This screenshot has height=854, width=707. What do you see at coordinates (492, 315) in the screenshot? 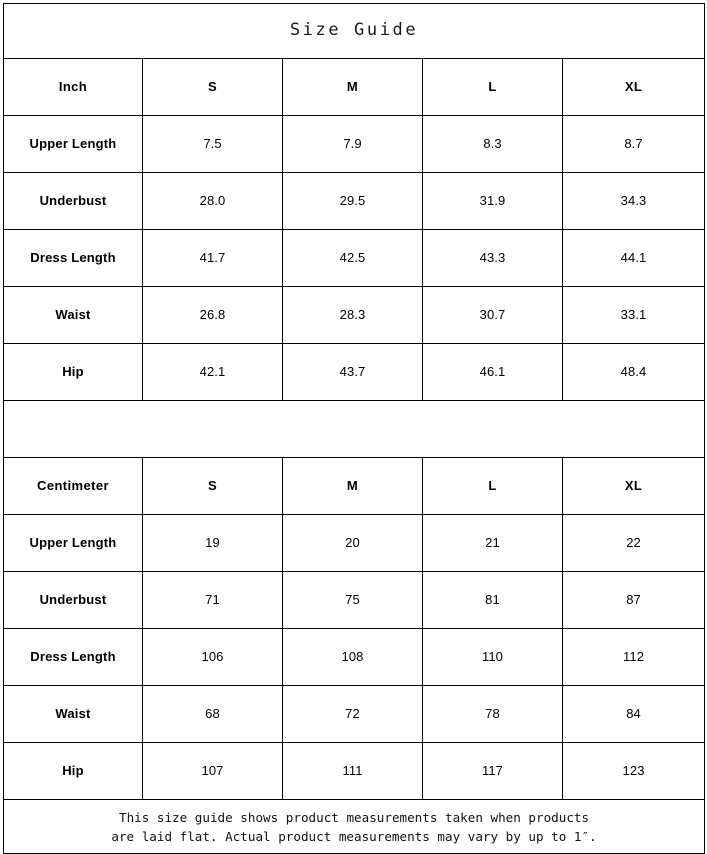
I see `value-cell-l: 30.7` at bounding box center [492, 315].